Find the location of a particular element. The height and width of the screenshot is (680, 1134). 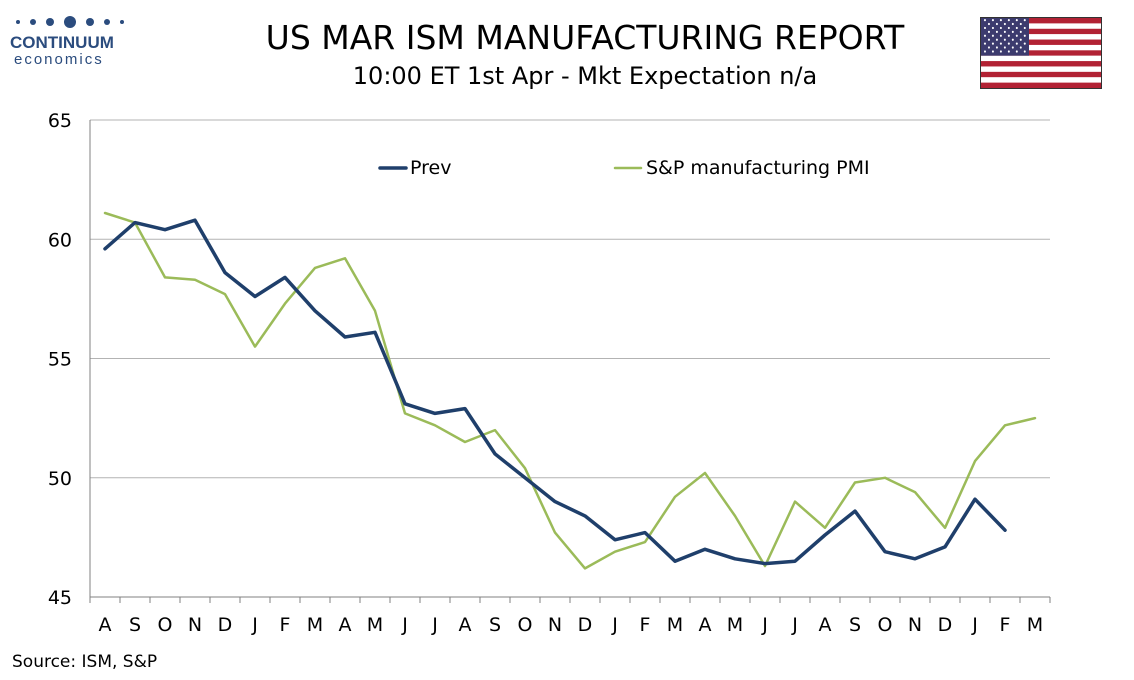

us-flag-icon is located at coordinates (1041, 53).